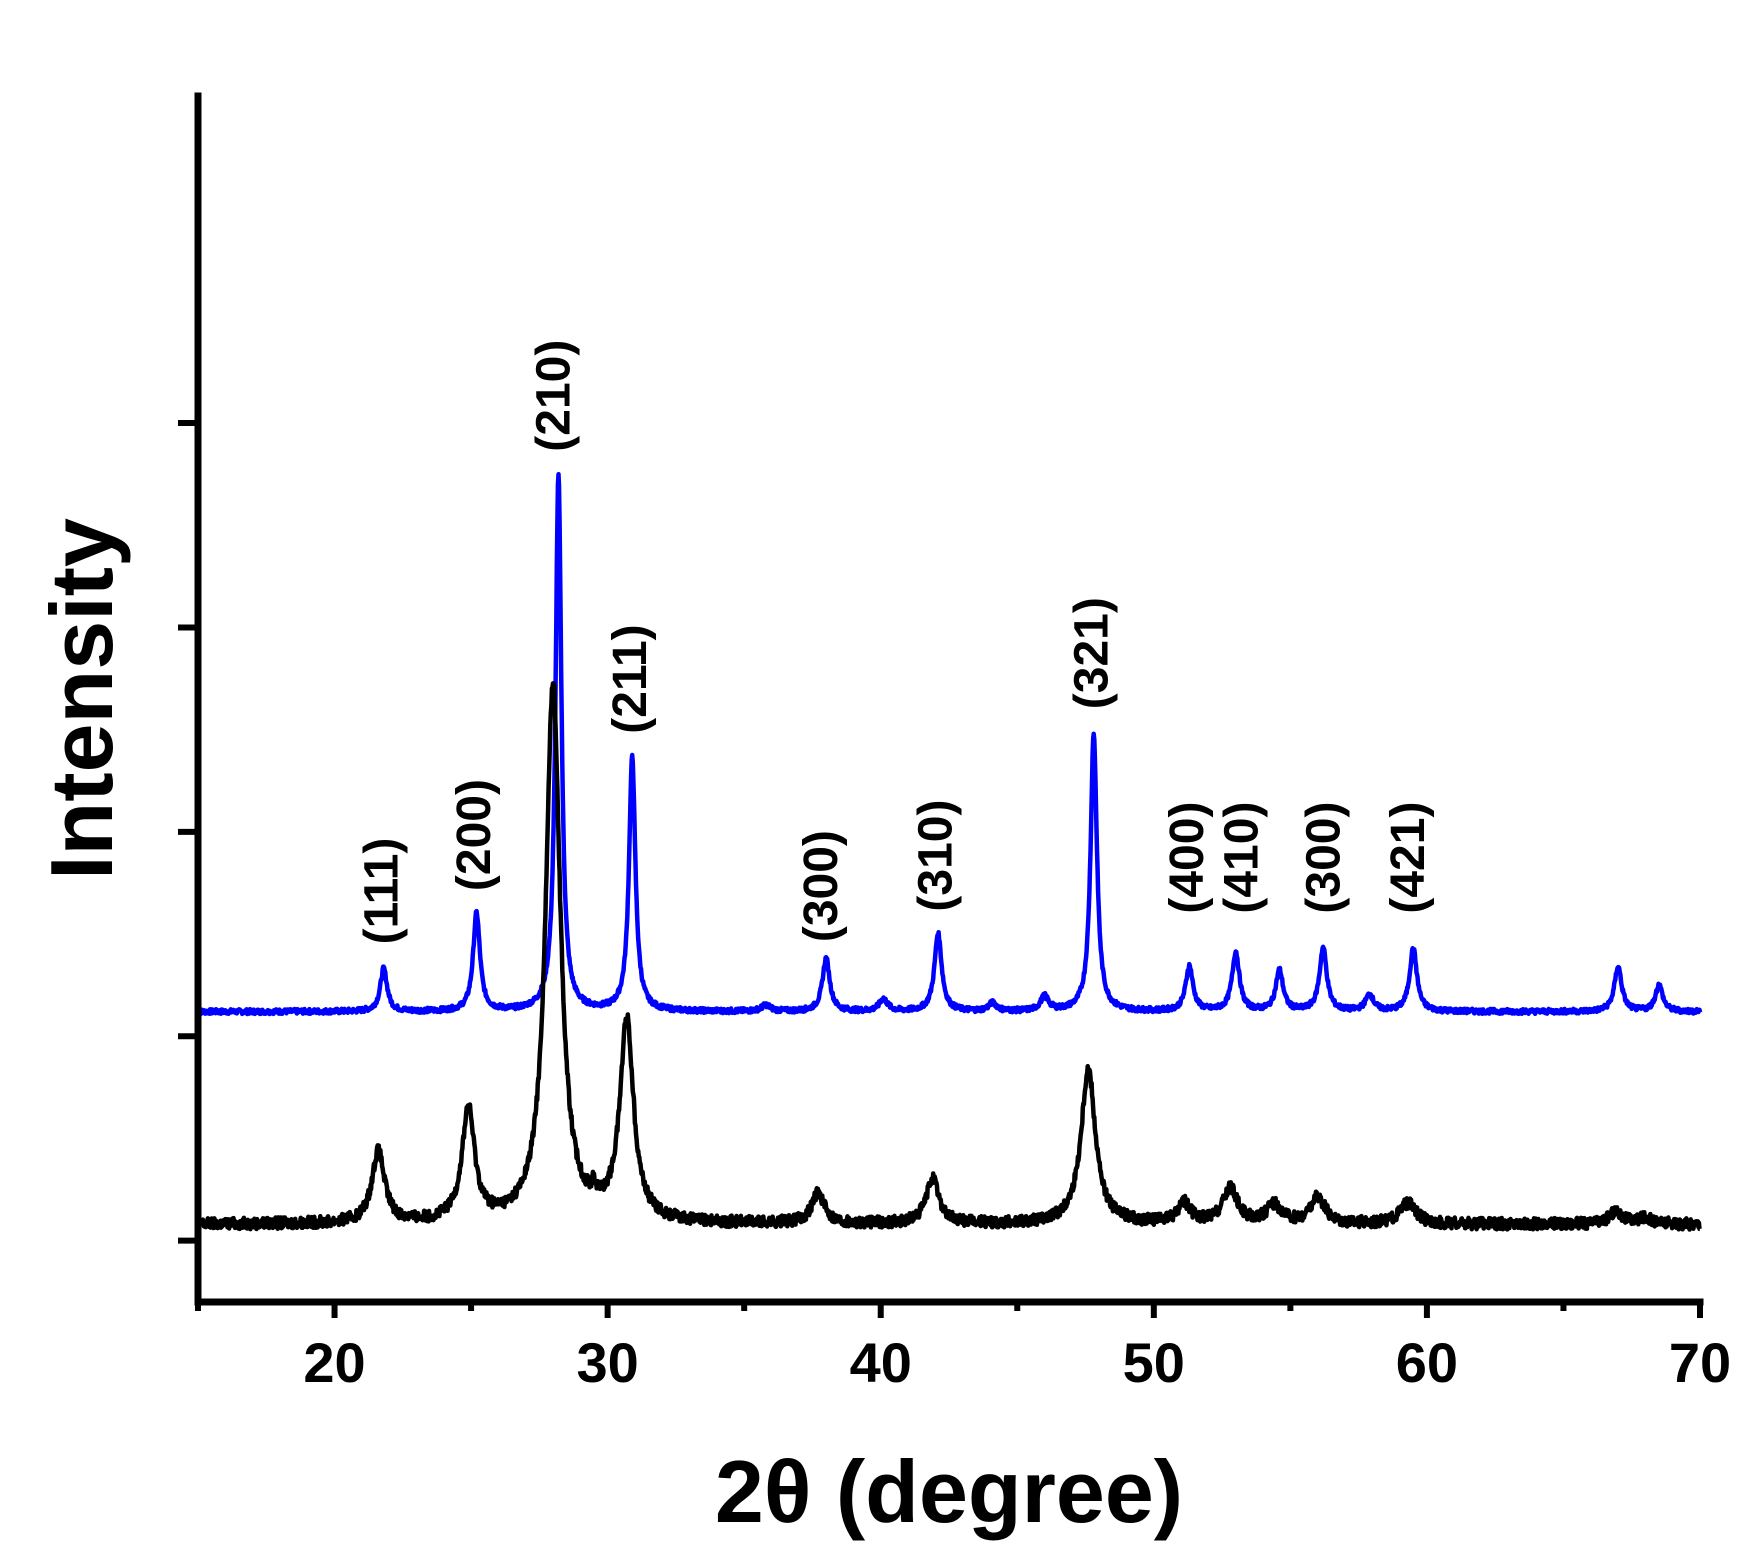 The width and height of the screenshot is (1757, 1560). I want to click on peak-label: (410), so click(1242, 858).